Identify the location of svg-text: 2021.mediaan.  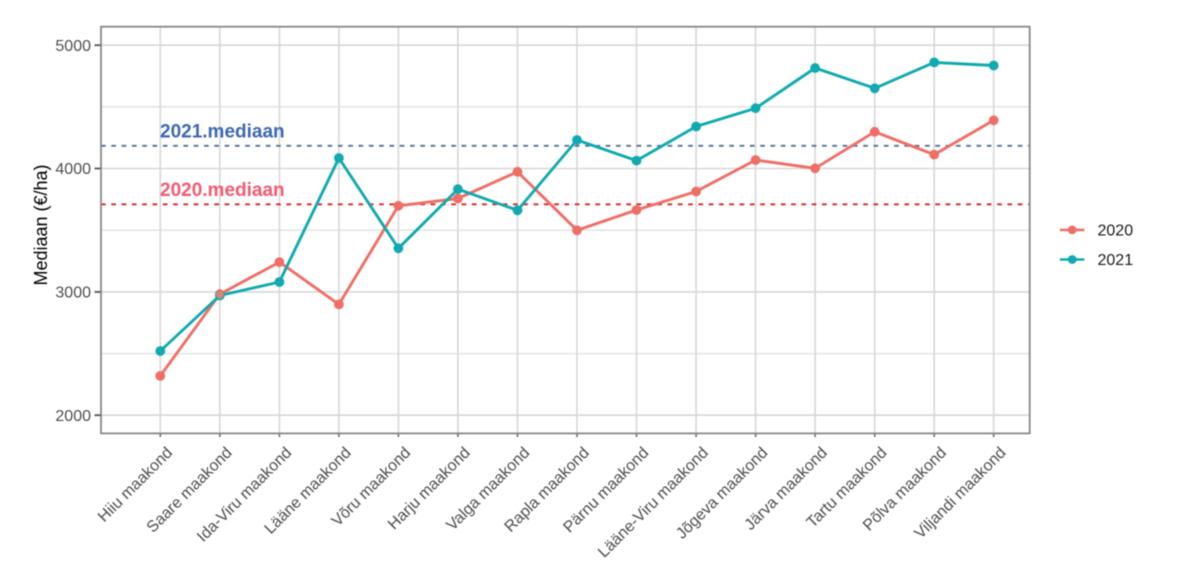
(222, 132).